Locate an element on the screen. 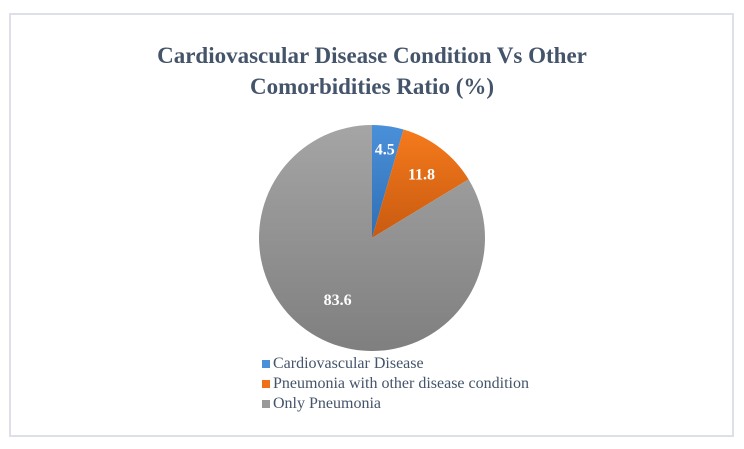  chart-title-line-2: Comorbidities Ratio (%) is located at coordinates (372, 86).